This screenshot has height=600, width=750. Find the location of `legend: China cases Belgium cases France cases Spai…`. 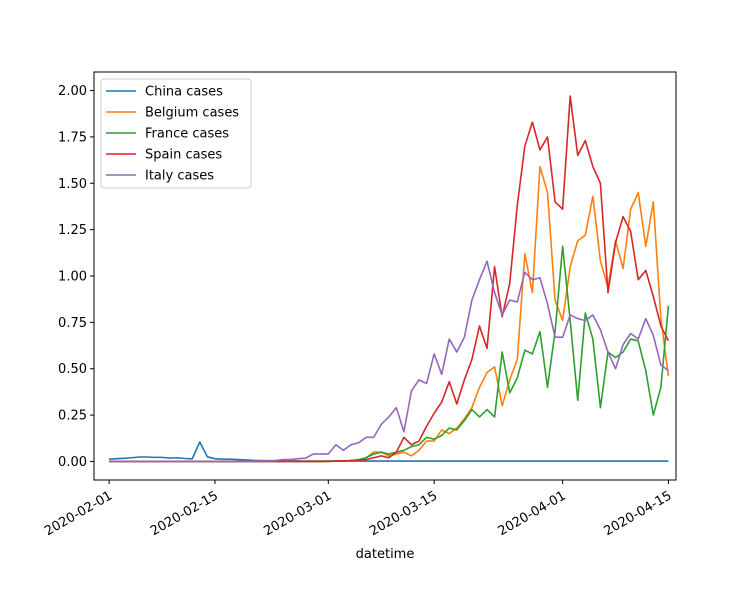

legend: China cases Belgium cases France cases Spai… is located at coordinates (176, 133).